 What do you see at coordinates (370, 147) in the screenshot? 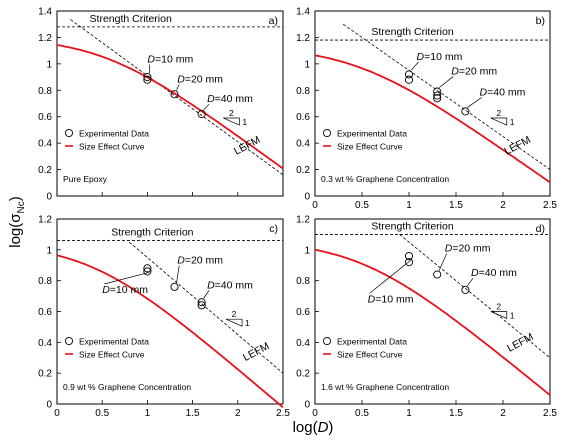
I see `legend-entry-curve: Size Effect Curve` at bounding box center [370, 147].